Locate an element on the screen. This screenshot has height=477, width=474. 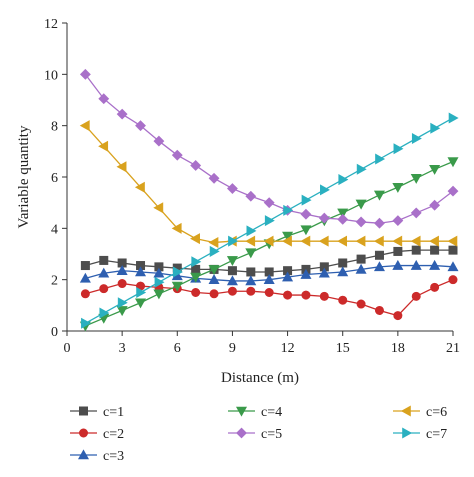
legend-item: c=6 is located at coordinates (420, 412).